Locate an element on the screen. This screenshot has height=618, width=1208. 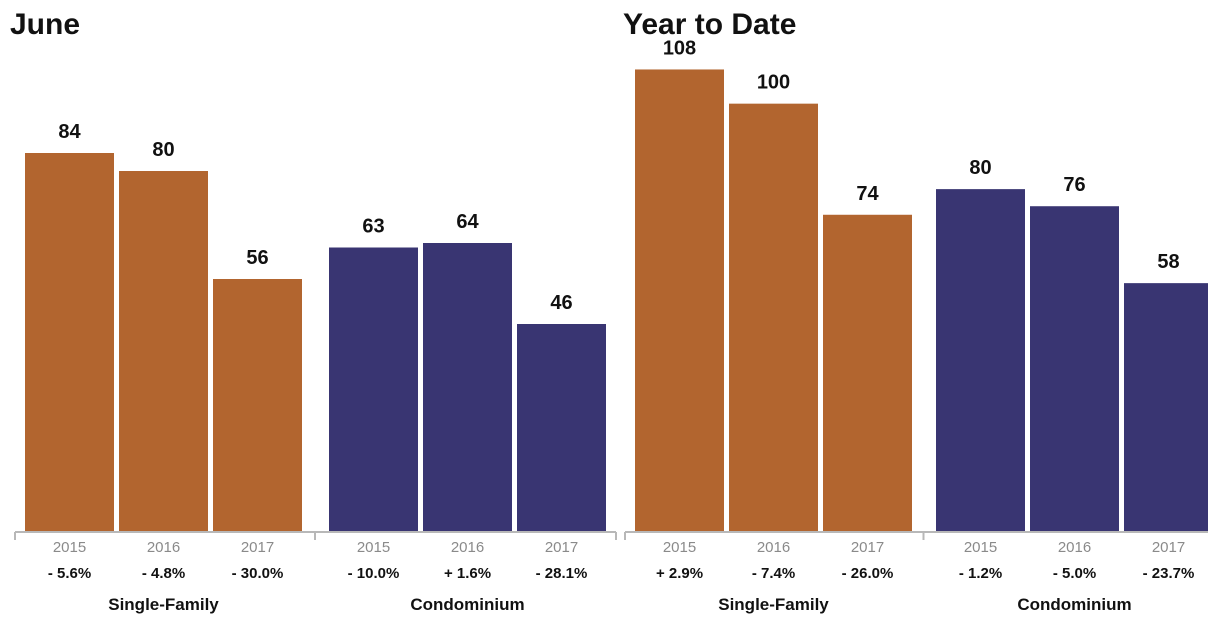
percent-change-label: - 4.8% is located at coordinates (163, 573).